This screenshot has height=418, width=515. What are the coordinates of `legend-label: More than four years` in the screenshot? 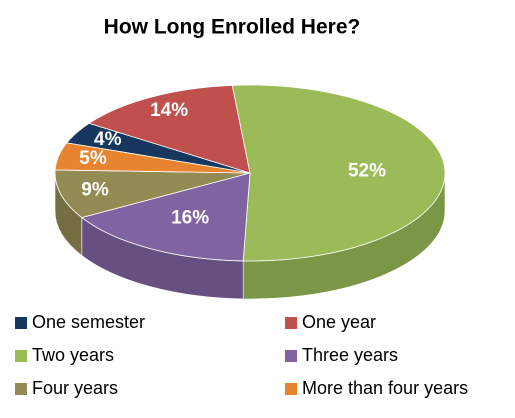 It's located at (385, 388).